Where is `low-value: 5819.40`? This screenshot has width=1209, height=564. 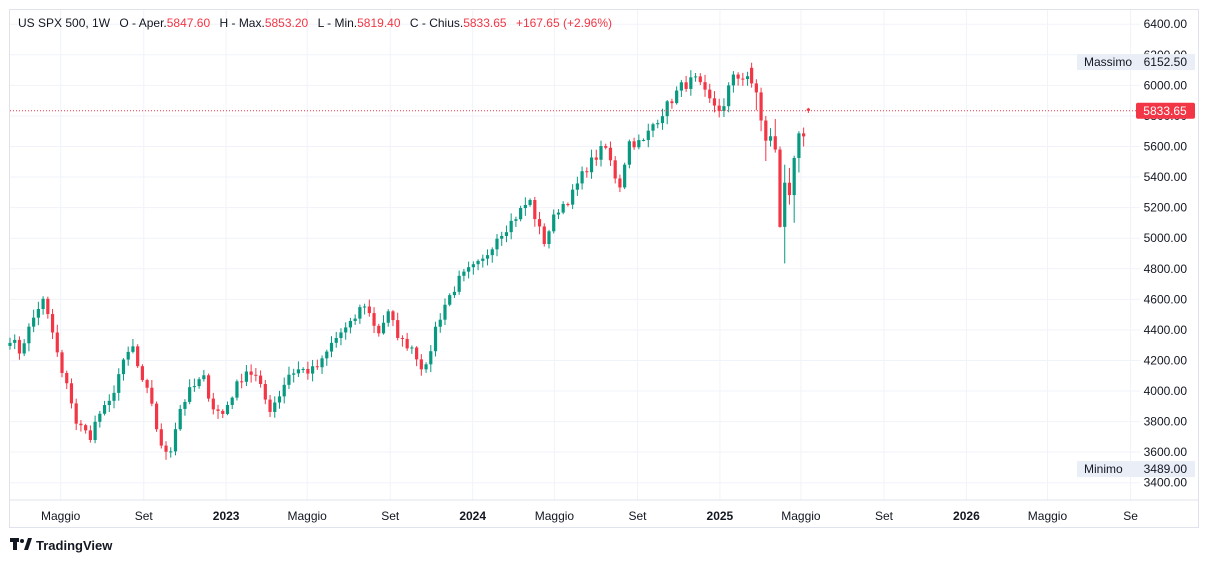
low-value: 5819.40 is located at coordinates (379, 23).